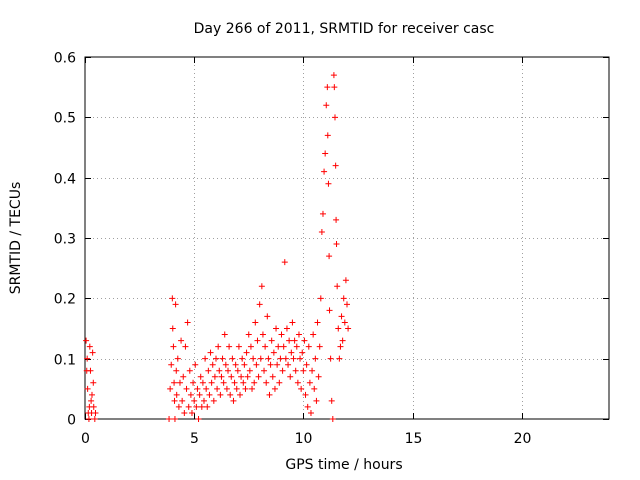 The width and height of the screenshot is (640, 480). What do you see at coordinates (65, 119) in the screenshot?
I see `y-tick-label: 0.5` at bounding box center [65, 119].